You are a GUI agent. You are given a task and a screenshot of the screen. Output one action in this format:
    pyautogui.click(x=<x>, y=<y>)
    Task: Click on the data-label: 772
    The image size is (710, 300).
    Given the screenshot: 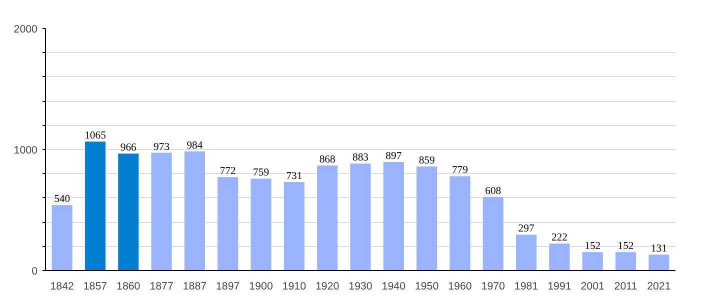 What is the action you would take?
    pyautogui.click(x=228, y=172)
    